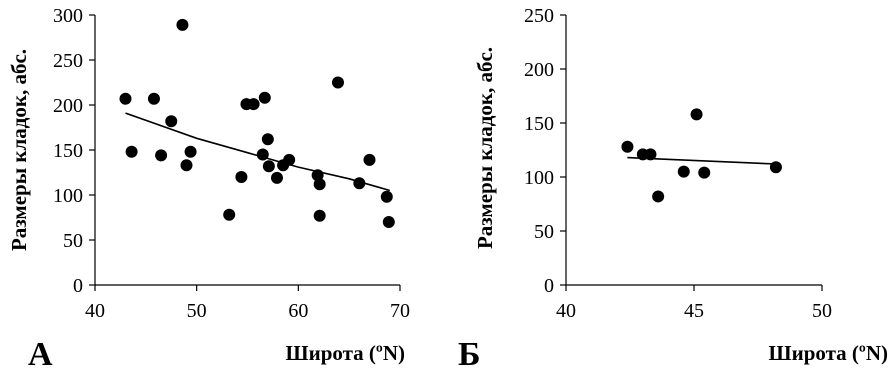 Image resolution: width=893 pixels, height=369 pixels. I want to click on points-group, so click(701, 155).